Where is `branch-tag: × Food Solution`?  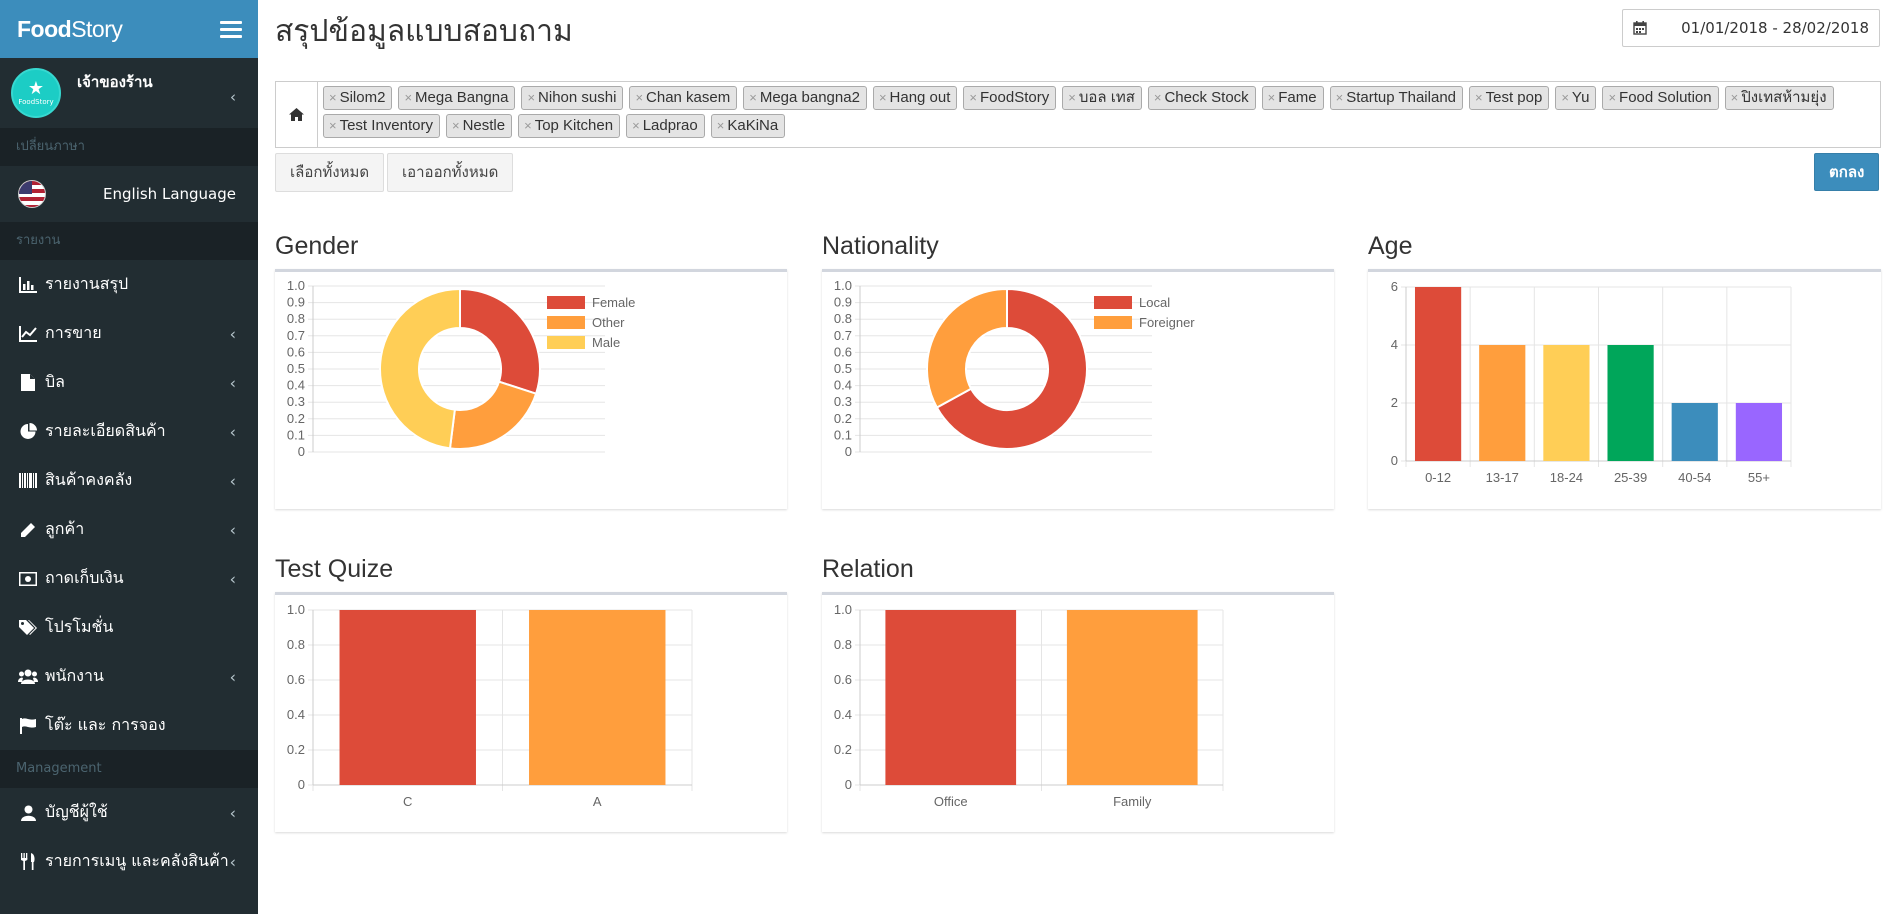
branch-tag: × Food Solution is located at coordinates (1660, 98).